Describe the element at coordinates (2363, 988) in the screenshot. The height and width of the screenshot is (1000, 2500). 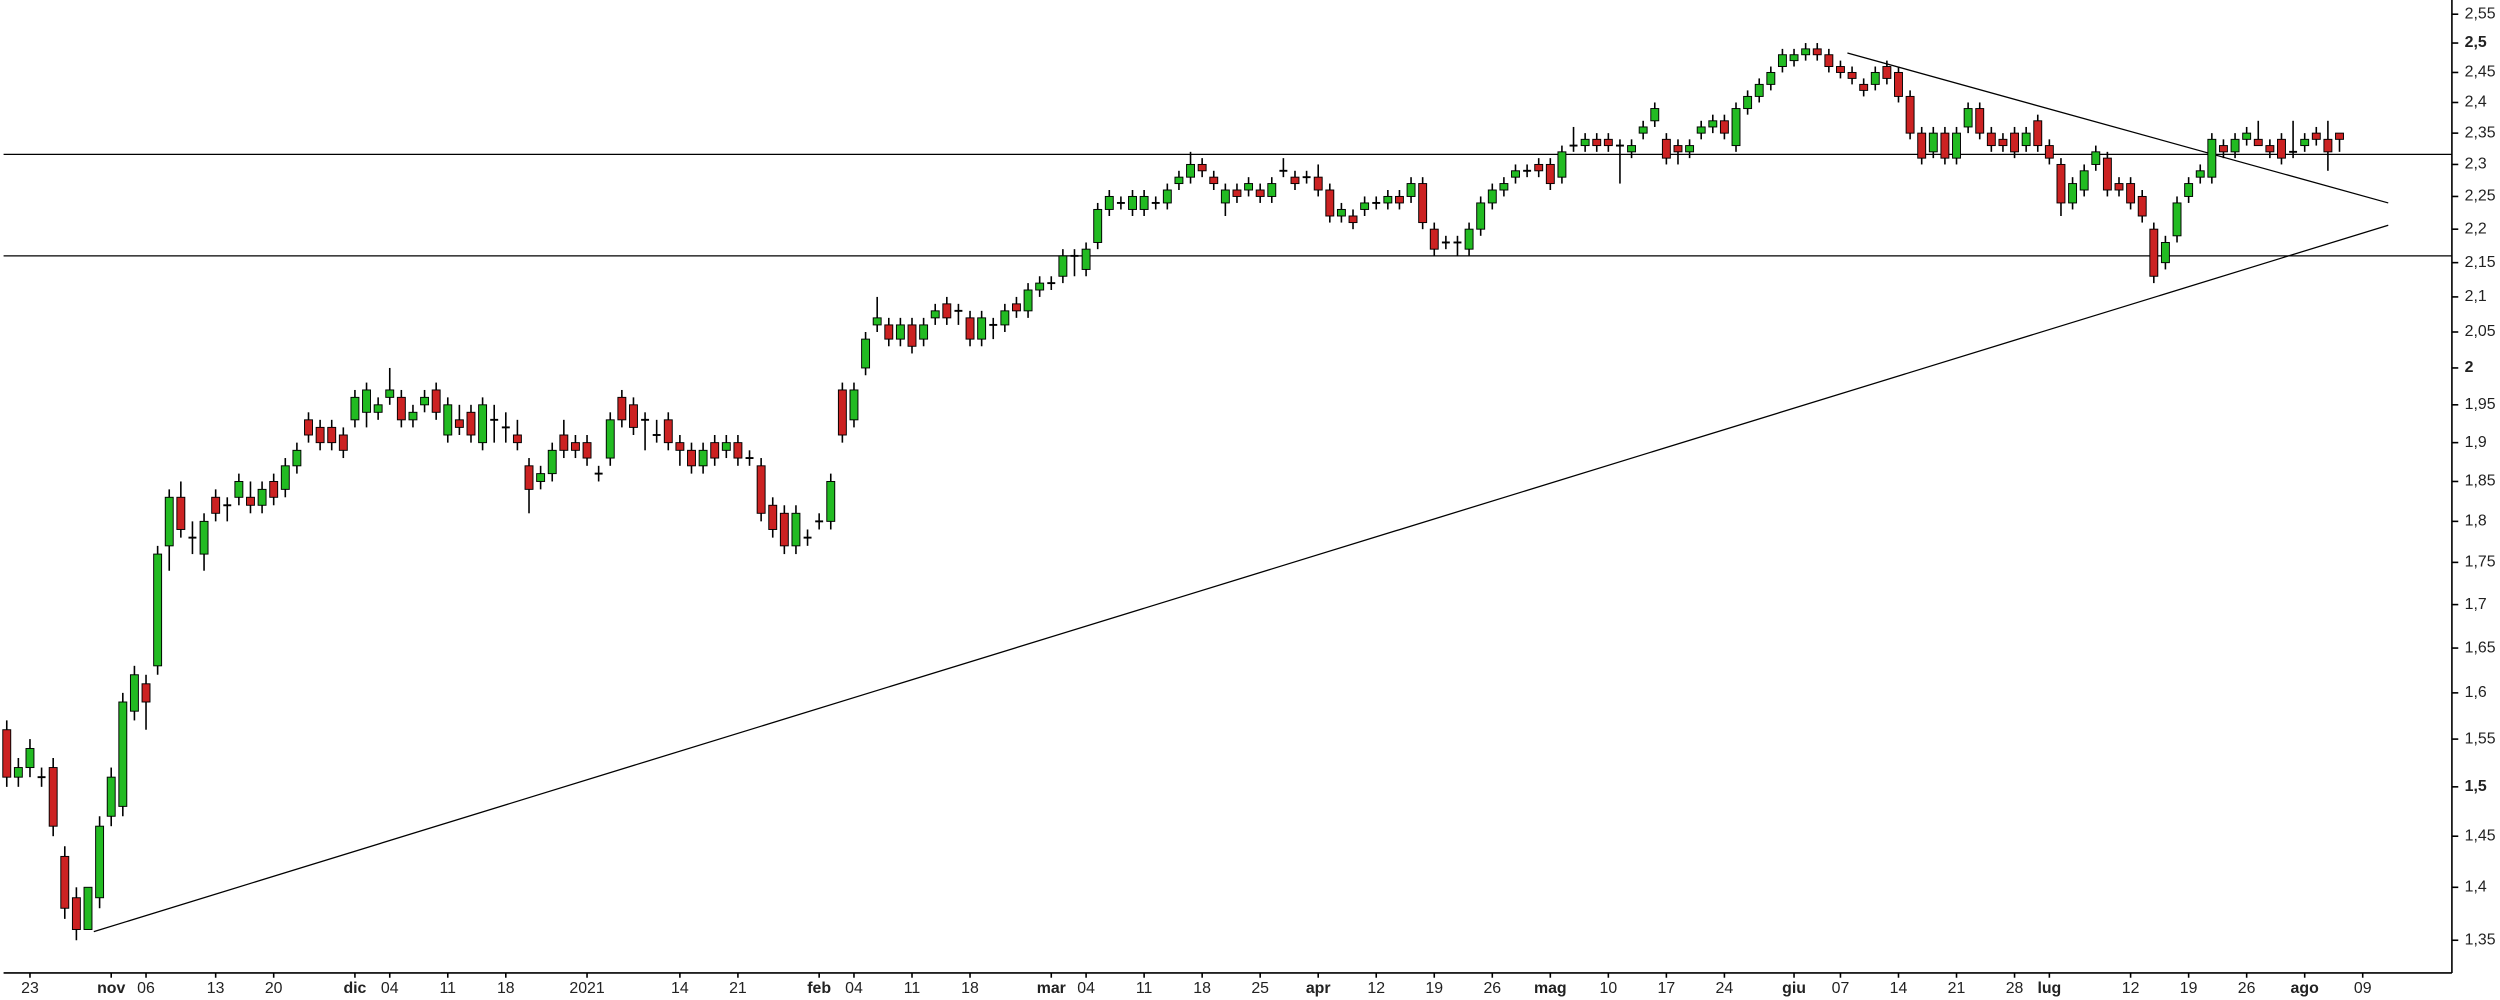
I see `x-tick-label: 09` at that location.